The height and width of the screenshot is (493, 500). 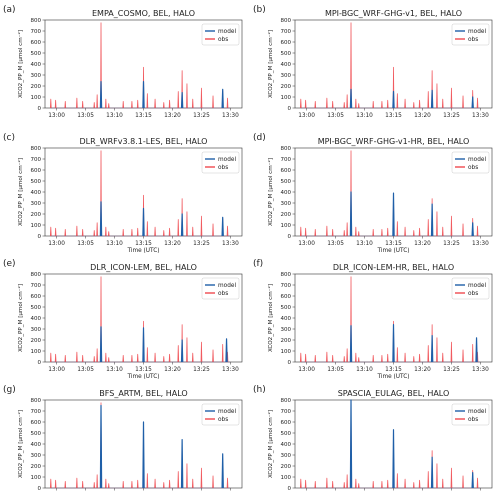 I want to click on x-axis-label: Time (UTC), so click(x=392, y=251).